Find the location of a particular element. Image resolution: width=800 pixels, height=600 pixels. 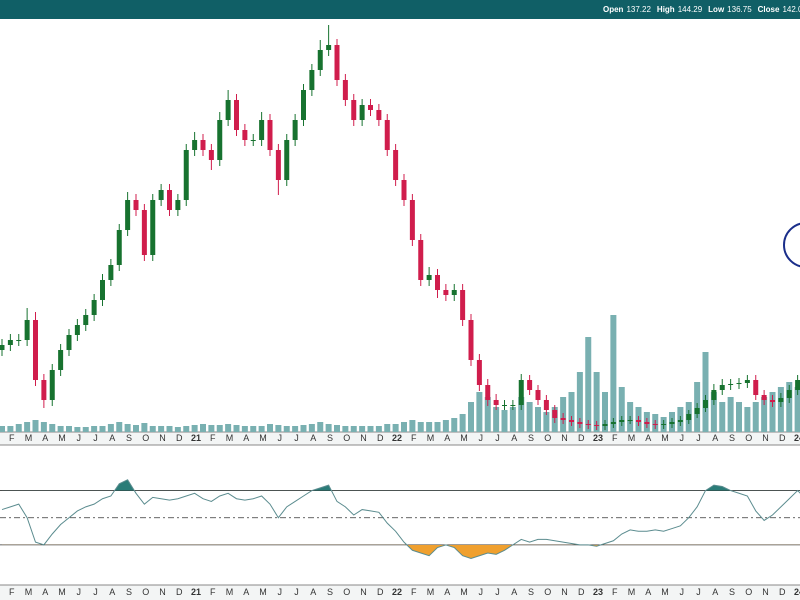

header-bar is located at coordinates (400, 9).